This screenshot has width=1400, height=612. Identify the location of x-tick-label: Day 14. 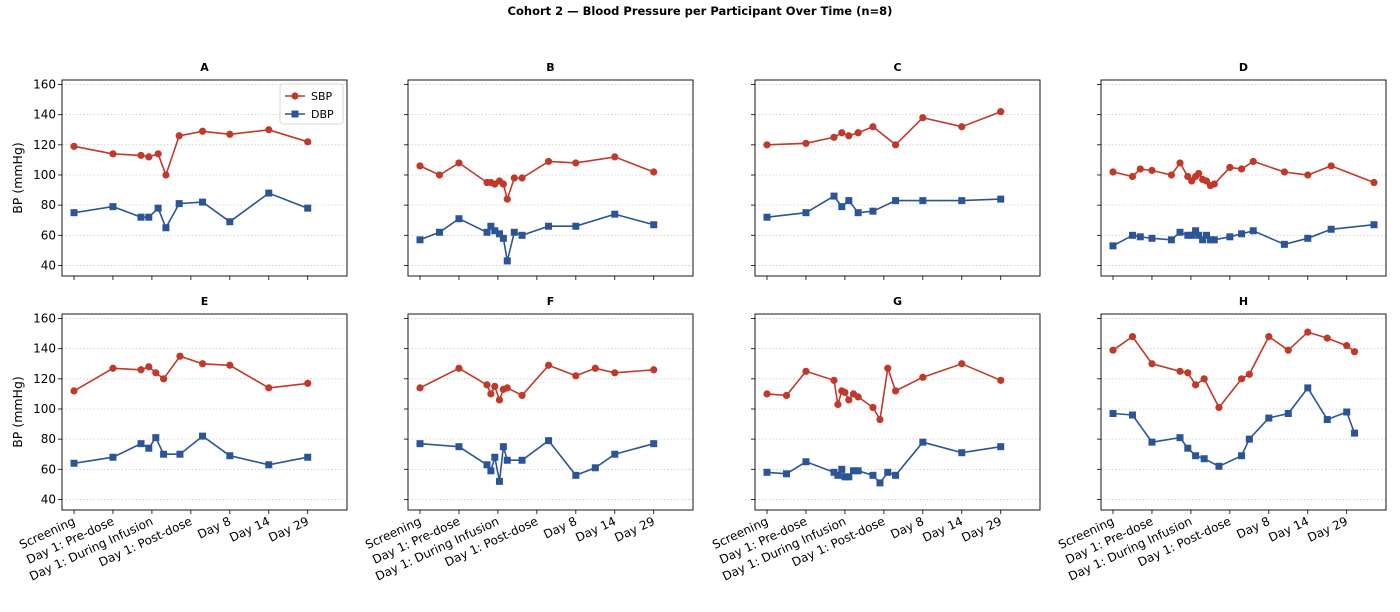
(1288, 529).